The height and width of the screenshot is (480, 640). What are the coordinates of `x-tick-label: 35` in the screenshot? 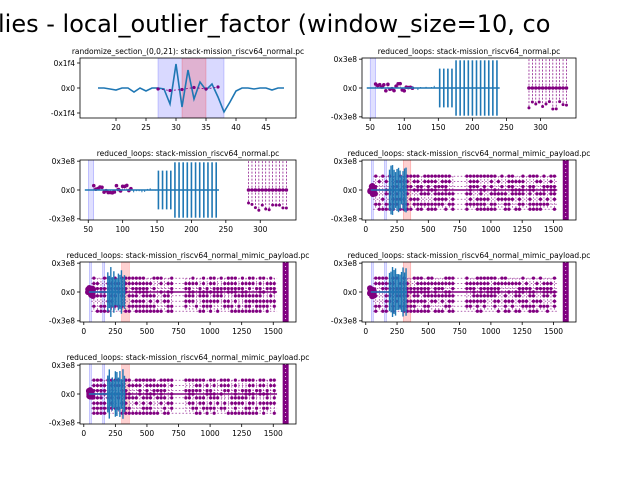 It's located at (206, 127).